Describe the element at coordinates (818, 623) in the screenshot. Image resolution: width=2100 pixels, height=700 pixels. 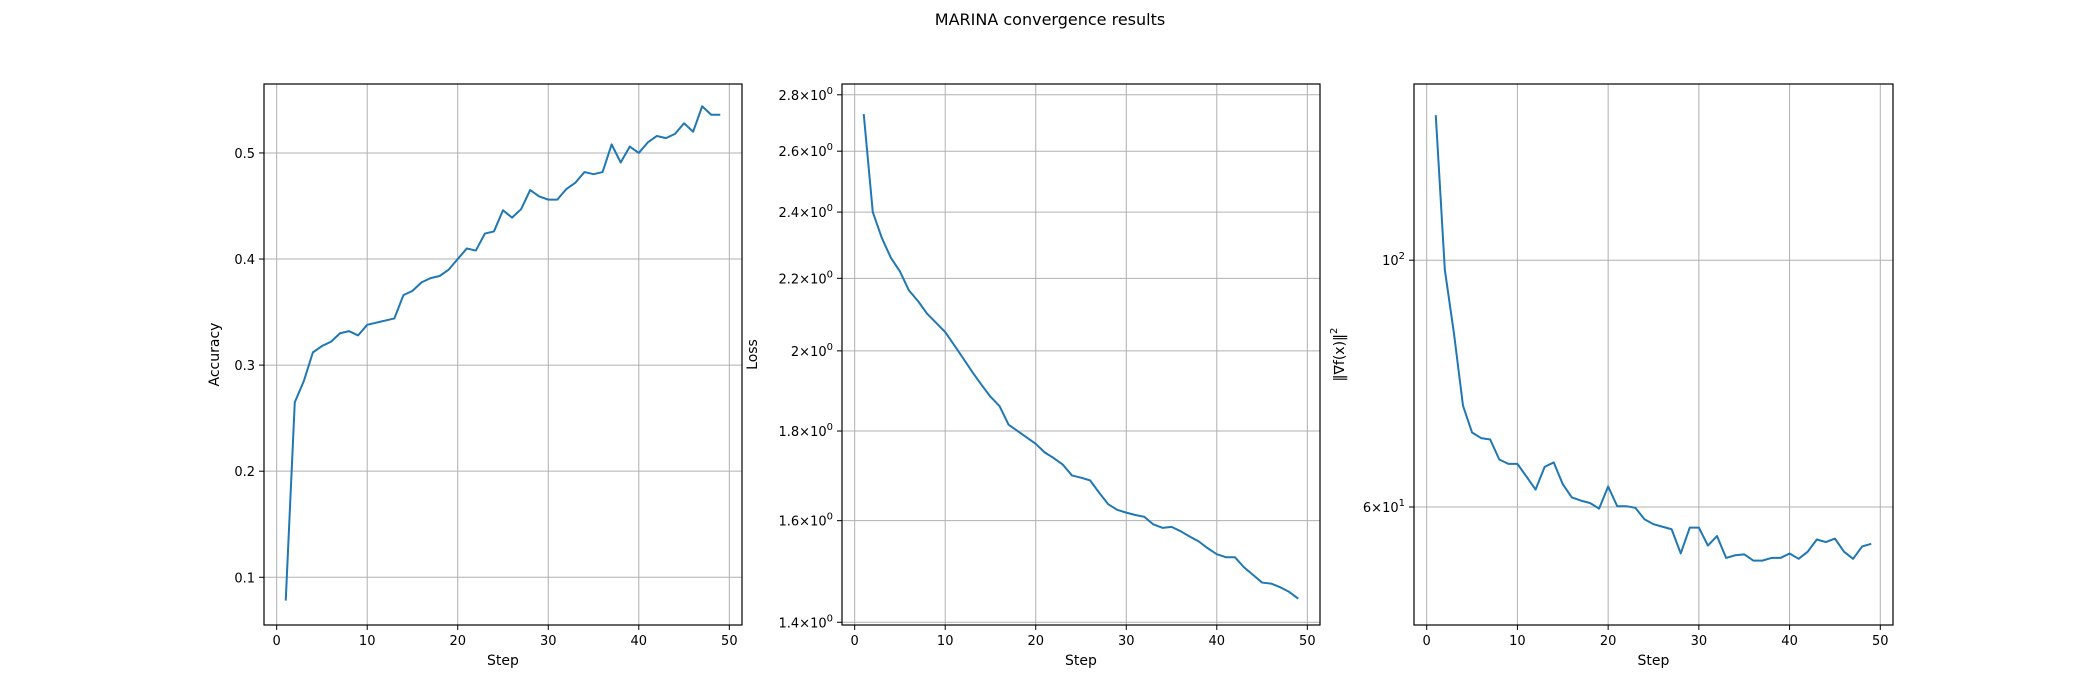
I see `chart-2-y-tick-base-0: 10` at that location.